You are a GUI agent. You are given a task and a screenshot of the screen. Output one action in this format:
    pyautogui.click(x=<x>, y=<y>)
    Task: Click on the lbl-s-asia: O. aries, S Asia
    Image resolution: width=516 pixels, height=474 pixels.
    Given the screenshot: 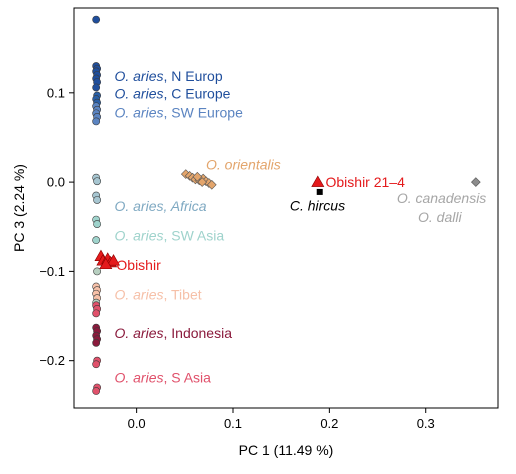 What is the action you would take?
    pyautogui.click(x=162, y=378)
    